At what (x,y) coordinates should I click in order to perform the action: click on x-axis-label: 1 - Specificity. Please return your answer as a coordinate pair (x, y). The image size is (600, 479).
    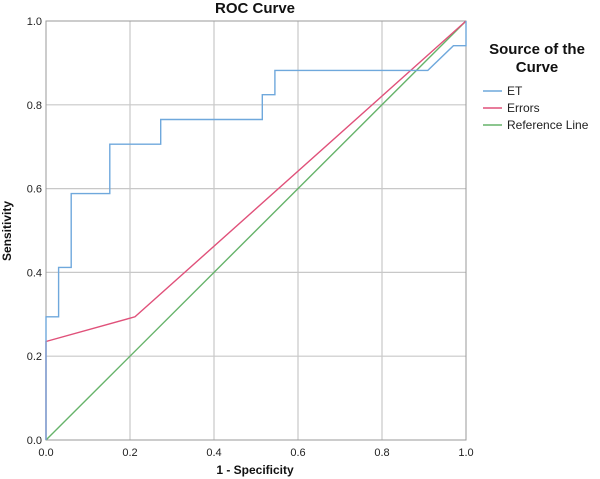
    Looking at the image, I should click on (255, 470).